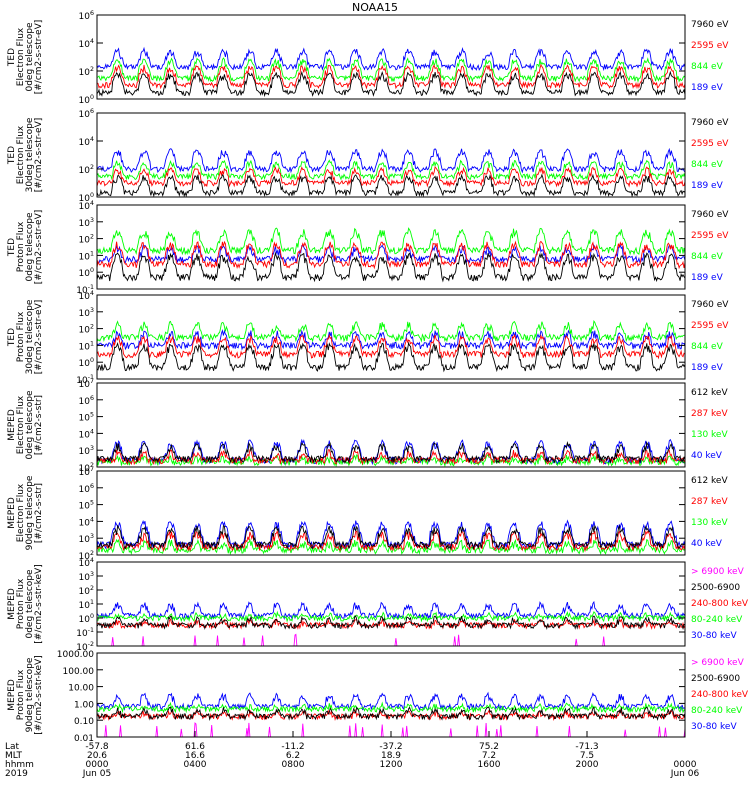 The height and width of the screenshot is (800, 750). I want to click on x-tick-label: 7.5, so click(587, 756).